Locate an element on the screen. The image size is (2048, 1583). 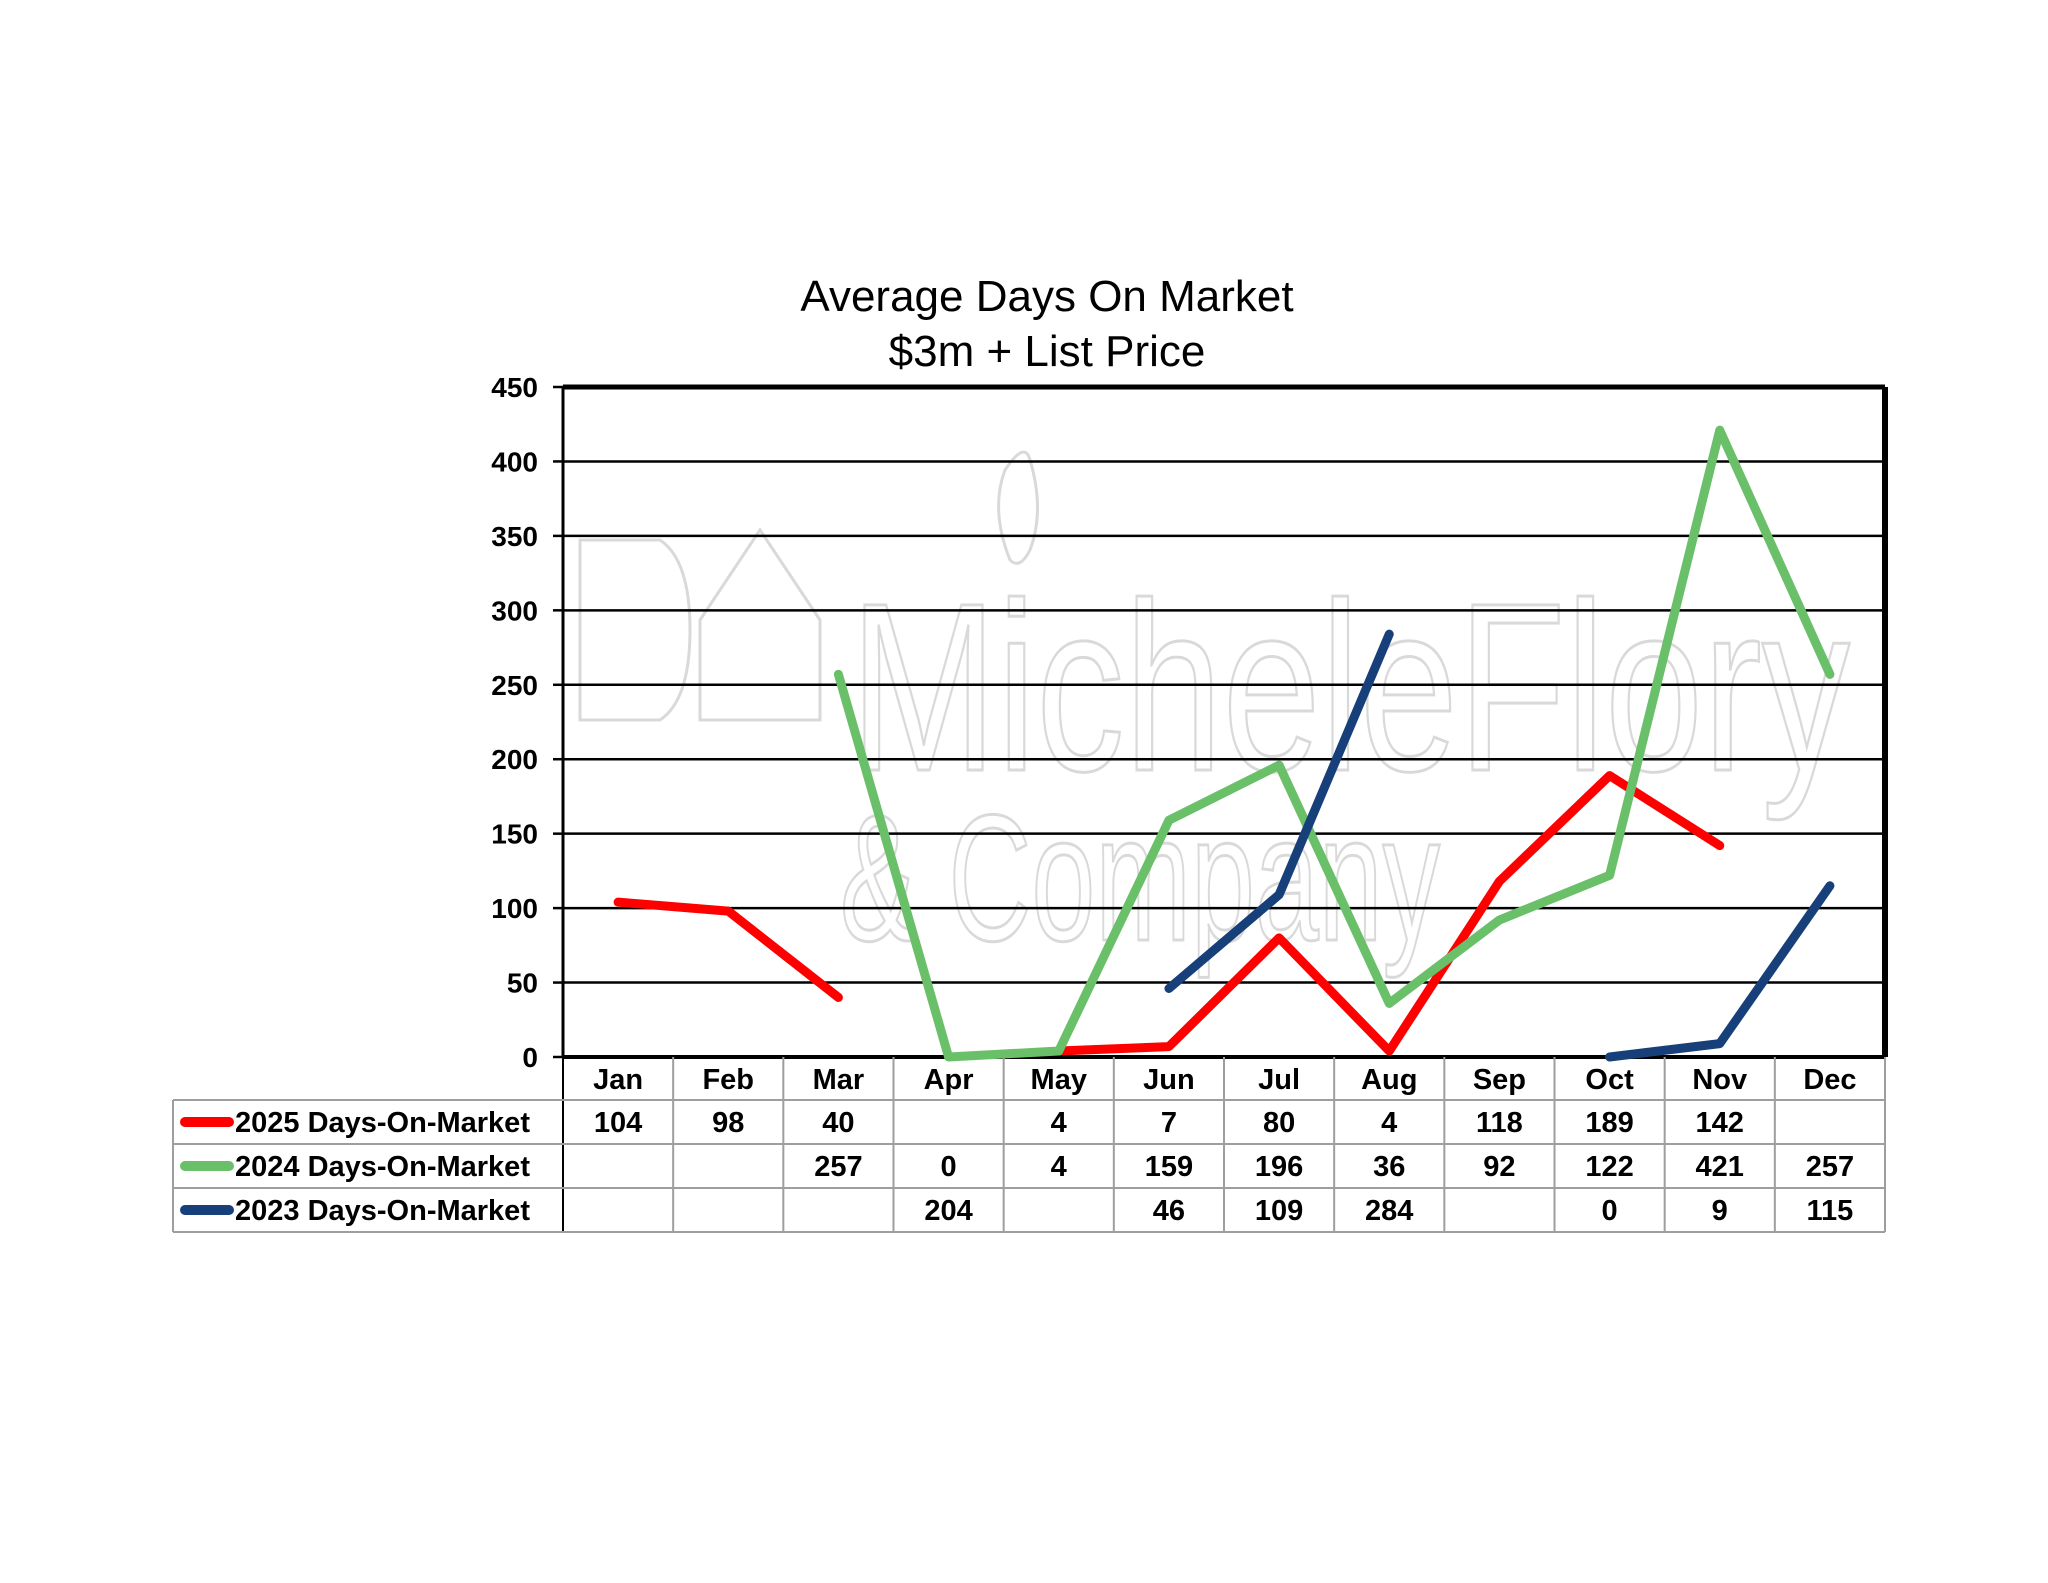
data-label: 115 is located at coordinates (1830, 1211).